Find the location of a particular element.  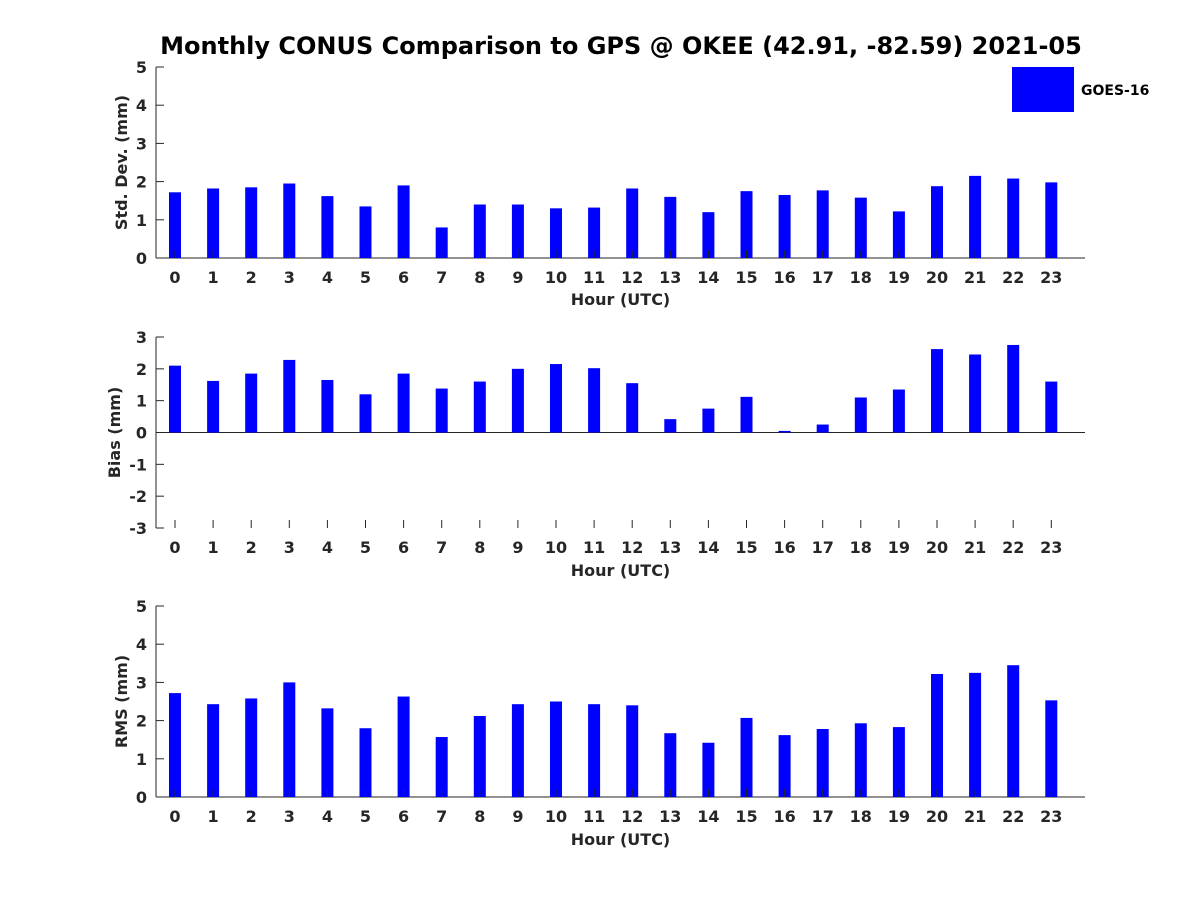

y-axis-label: RMS (mm) is located at coordinates (121, 701).